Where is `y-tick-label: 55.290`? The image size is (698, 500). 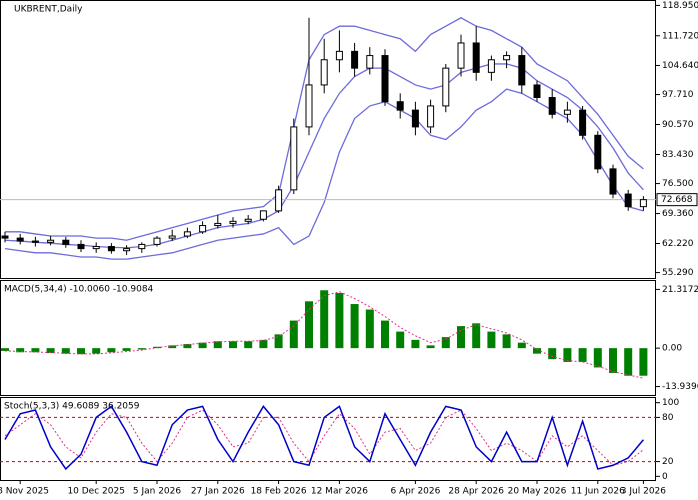
y-tick-label: 55.290 is located at coordinates (678, 273).